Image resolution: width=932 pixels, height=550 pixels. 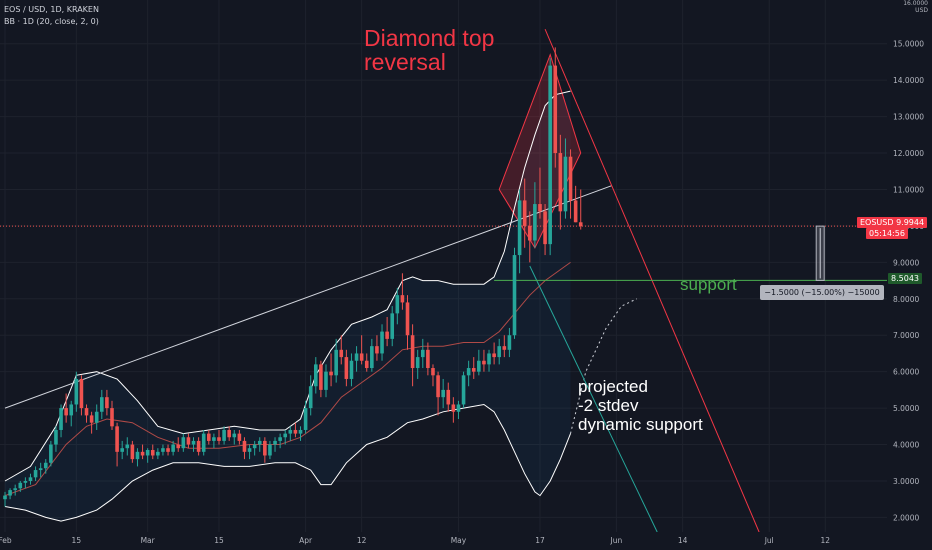 I want to click on y-tick-label: 7.0000, so click(x=906, y=335).